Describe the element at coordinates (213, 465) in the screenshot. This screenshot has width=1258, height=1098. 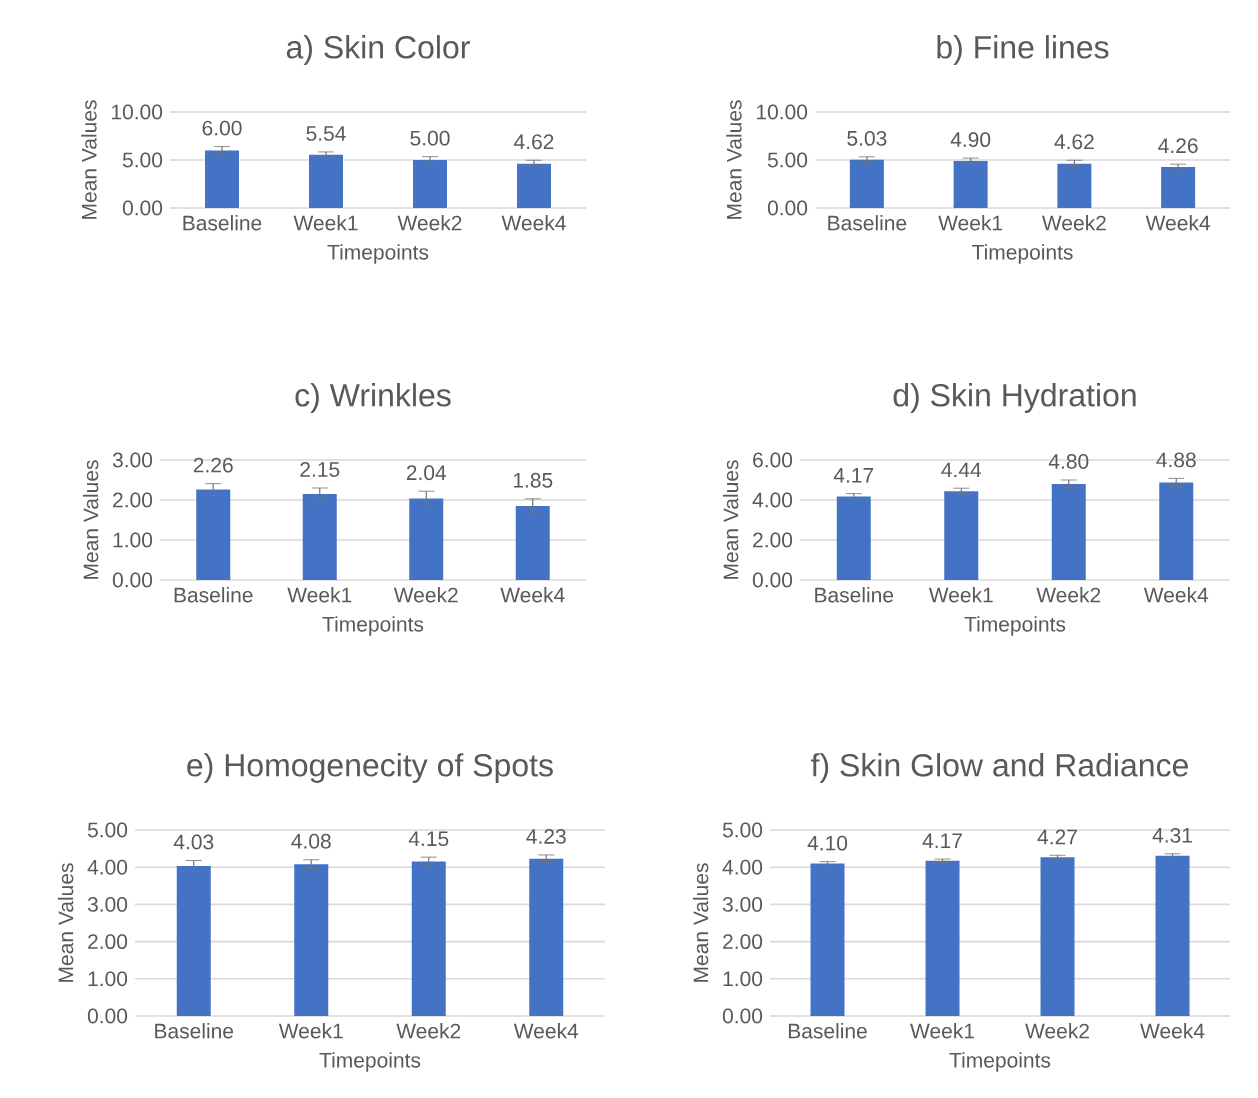
I see `data-label: 2.26` at that location.